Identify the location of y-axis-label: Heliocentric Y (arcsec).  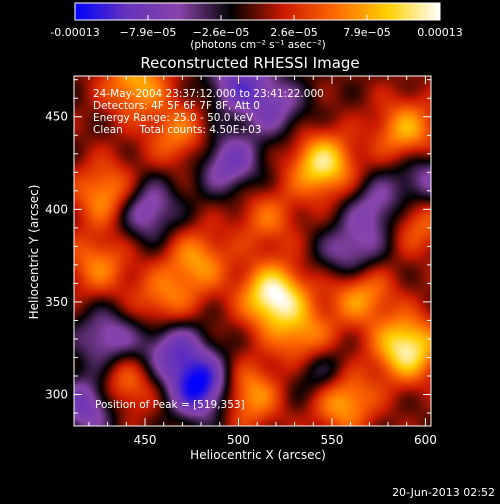
(34, 252).